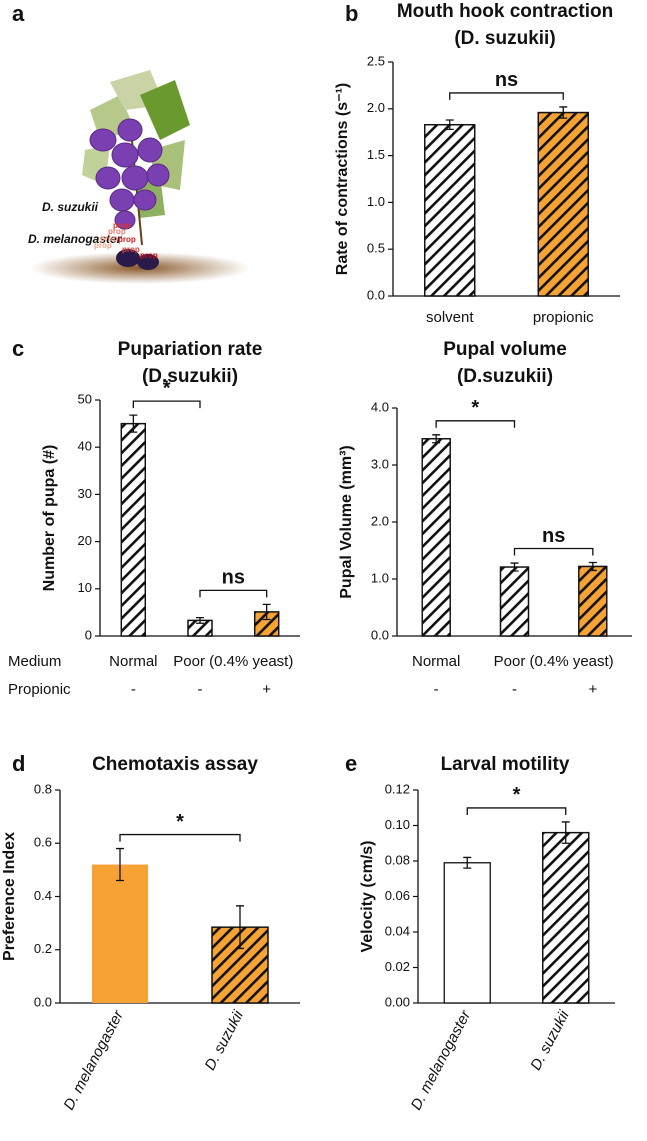 This screenshot has width=647, height=1141. I want to click on chart-title: Pupariation rate, so click(190, 349).